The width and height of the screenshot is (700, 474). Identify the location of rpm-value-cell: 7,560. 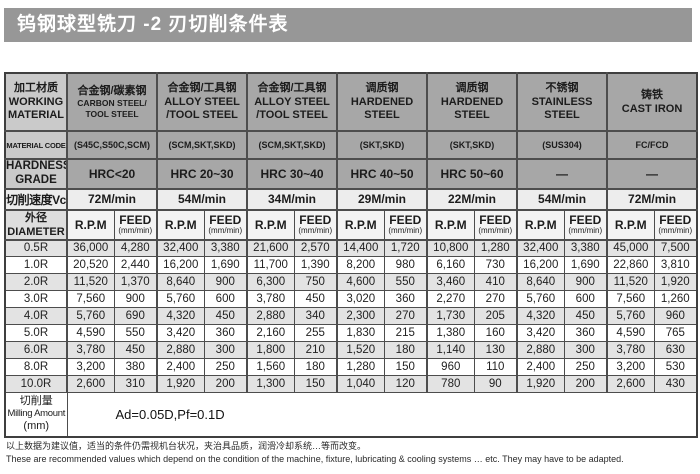
(630, 299).